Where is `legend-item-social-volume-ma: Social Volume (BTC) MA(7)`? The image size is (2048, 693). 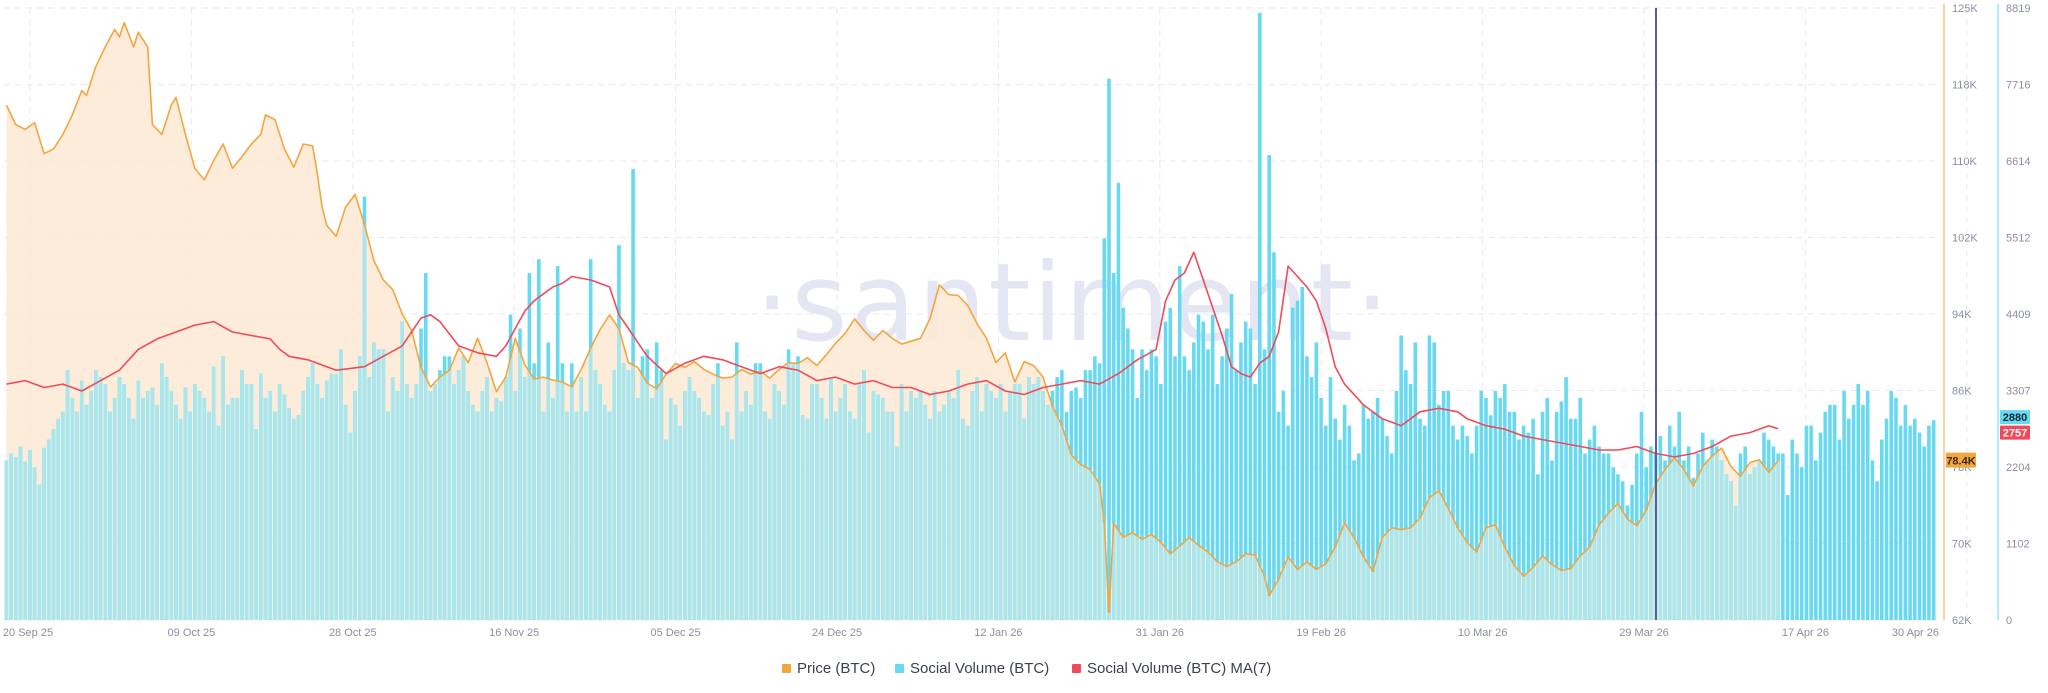
legend-item-social-volume-ma: Social Volume (BTC) MA(7) is located at coordinates (1171, 668).